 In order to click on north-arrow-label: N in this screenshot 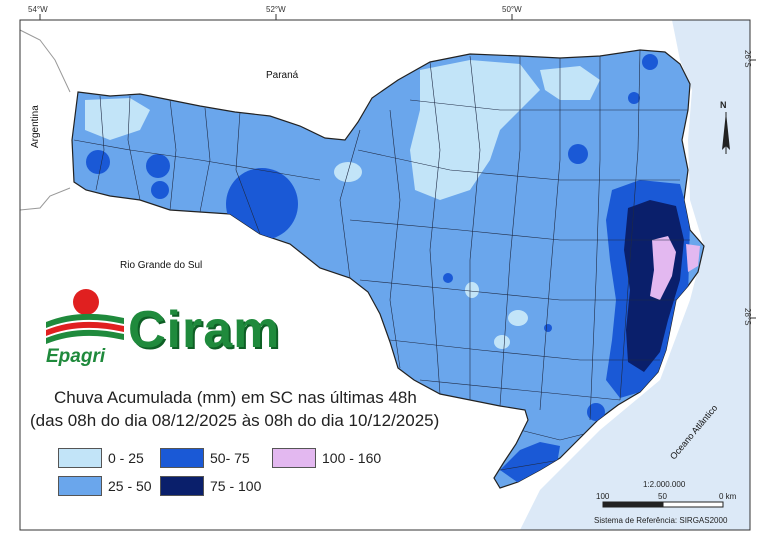, I will do `click(723, 105)`.